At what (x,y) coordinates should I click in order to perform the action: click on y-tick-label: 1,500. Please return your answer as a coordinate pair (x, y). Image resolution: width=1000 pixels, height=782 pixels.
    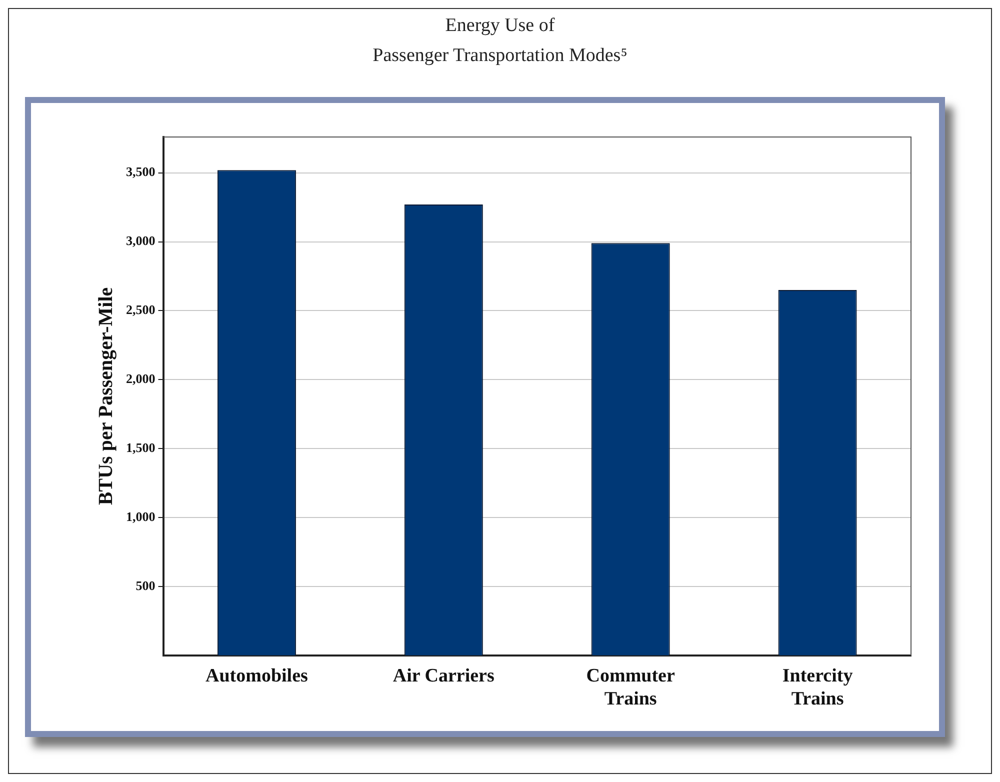
    Looking at the image, I should click on (141, 447).